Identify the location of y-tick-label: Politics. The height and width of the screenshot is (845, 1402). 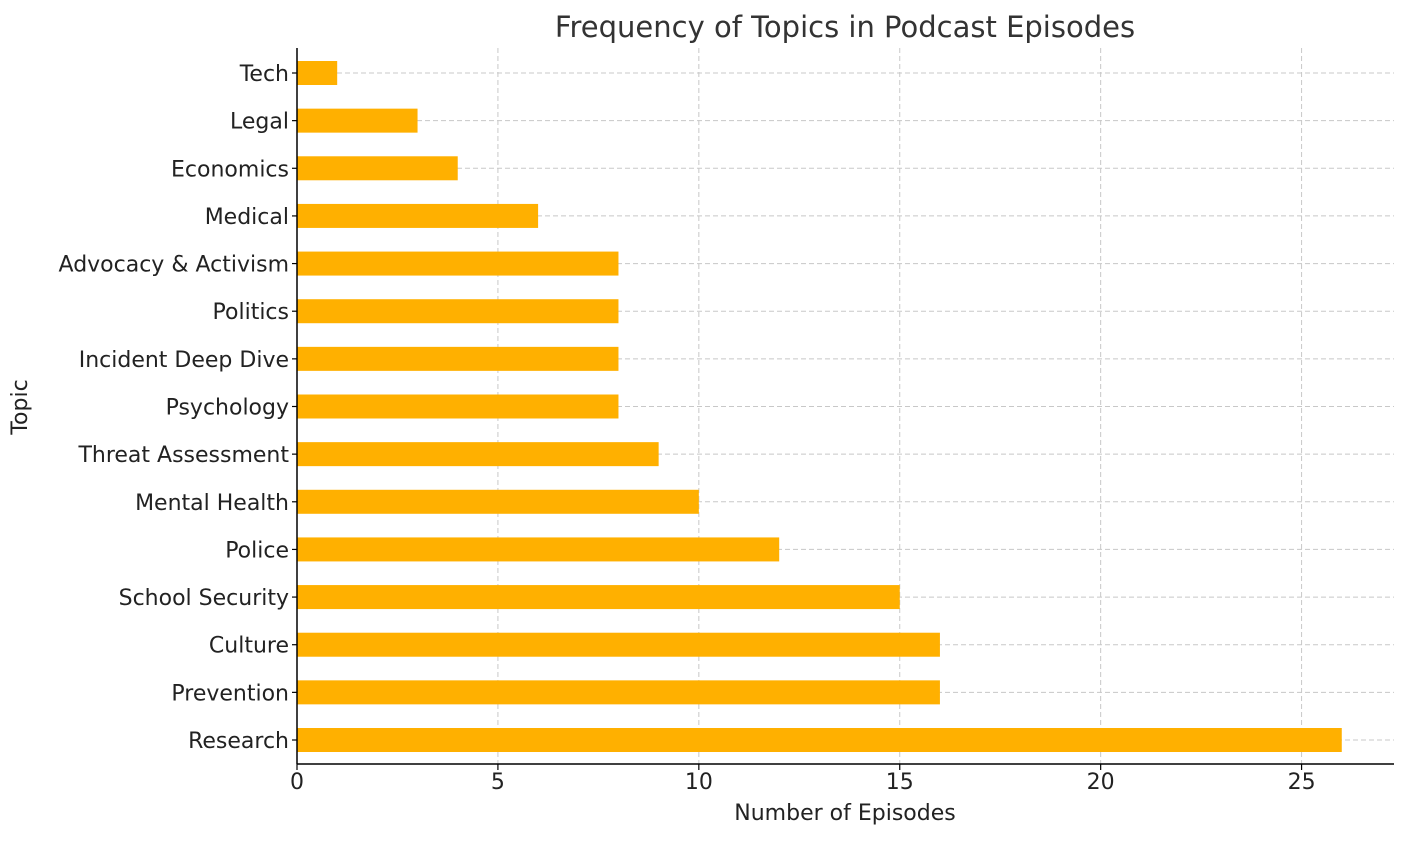
(251, 312).